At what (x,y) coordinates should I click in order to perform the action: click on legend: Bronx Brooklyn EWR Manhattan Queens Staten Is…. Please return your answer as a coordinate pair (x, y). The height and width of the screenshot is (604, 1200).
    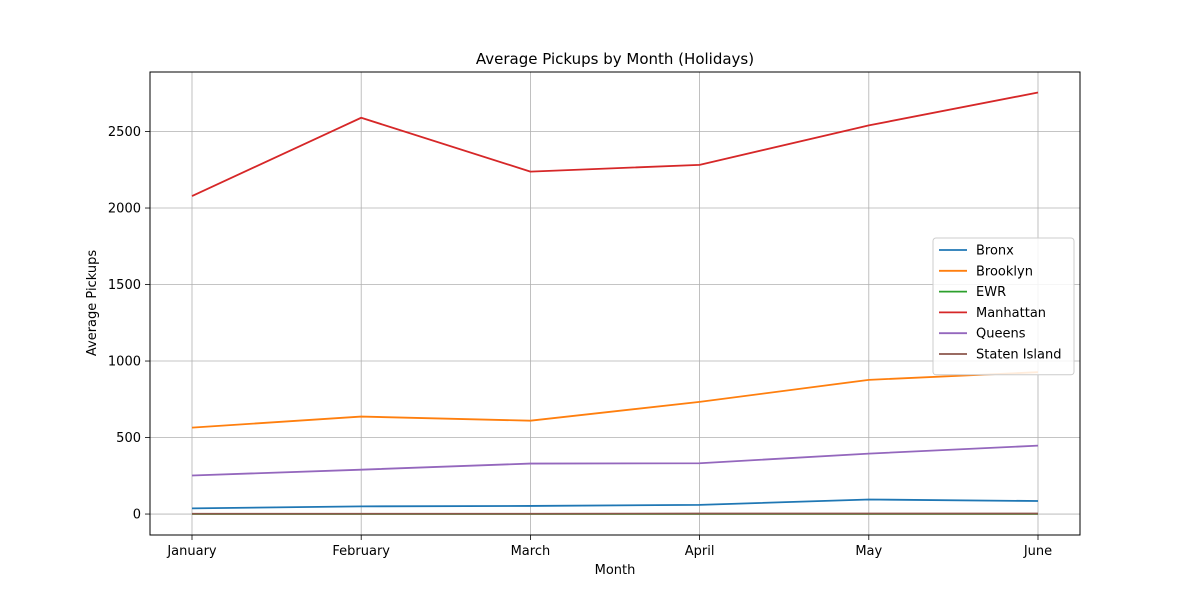
    Looking at the image, I should click on (1003, 306).